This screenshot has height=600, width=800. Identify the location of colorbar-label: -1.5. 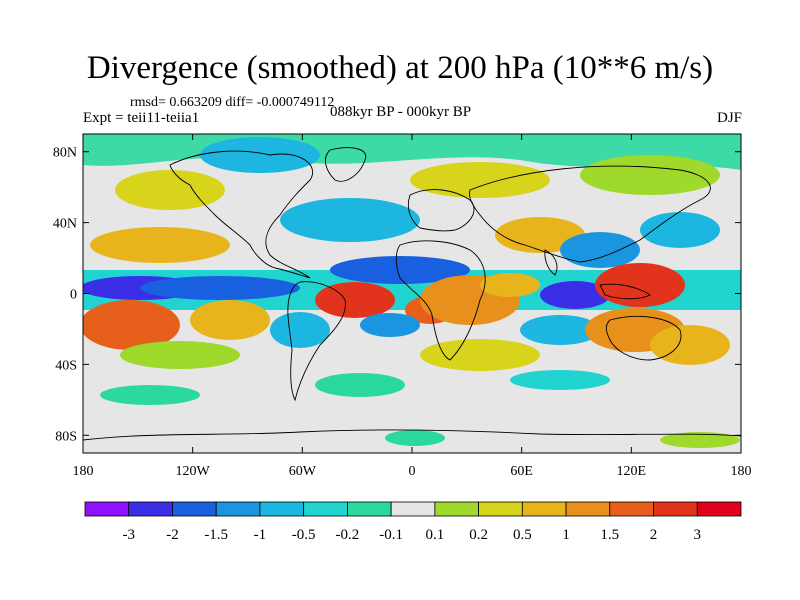
(216, 535).